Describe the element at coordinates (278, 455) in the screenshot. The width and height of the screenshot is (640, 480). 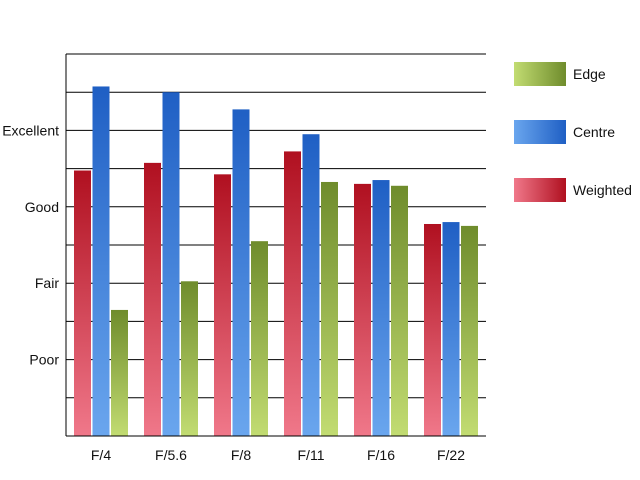
I see `x-tick-labels: F/4 F/5.6 F/8 F/11 F/16 F/22` at that location.